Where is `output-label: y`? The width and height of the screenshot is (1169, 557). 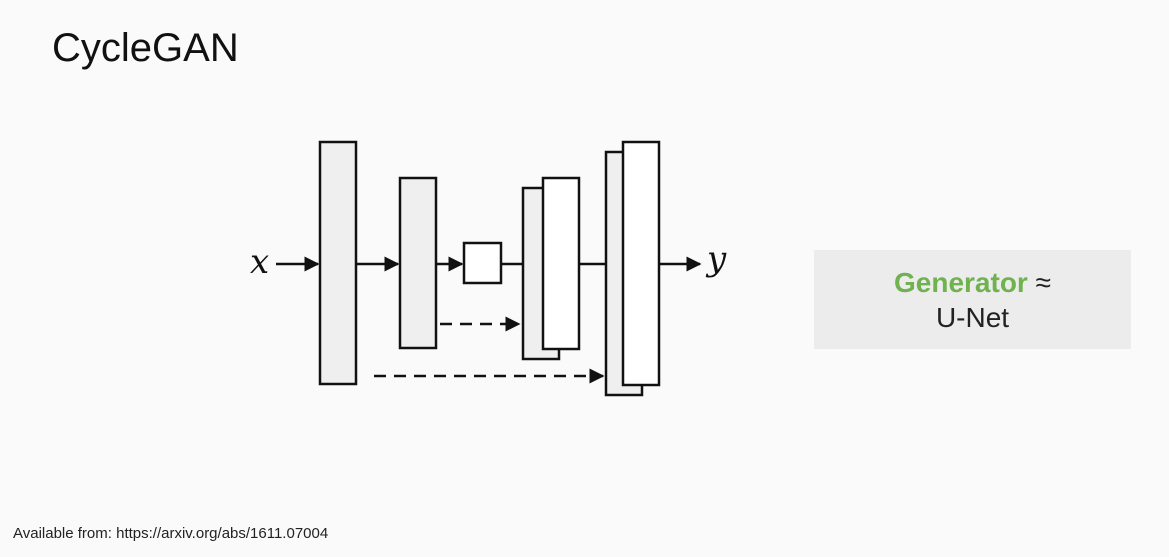
output-label: y is located at coordinates (716, 259).